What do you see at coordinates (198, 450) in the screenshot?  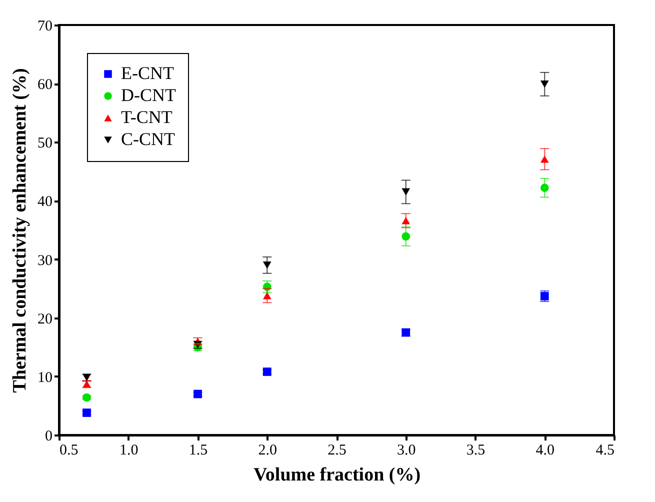 I see `x-tick-label: 1.5` at bounding box center [198, 450].